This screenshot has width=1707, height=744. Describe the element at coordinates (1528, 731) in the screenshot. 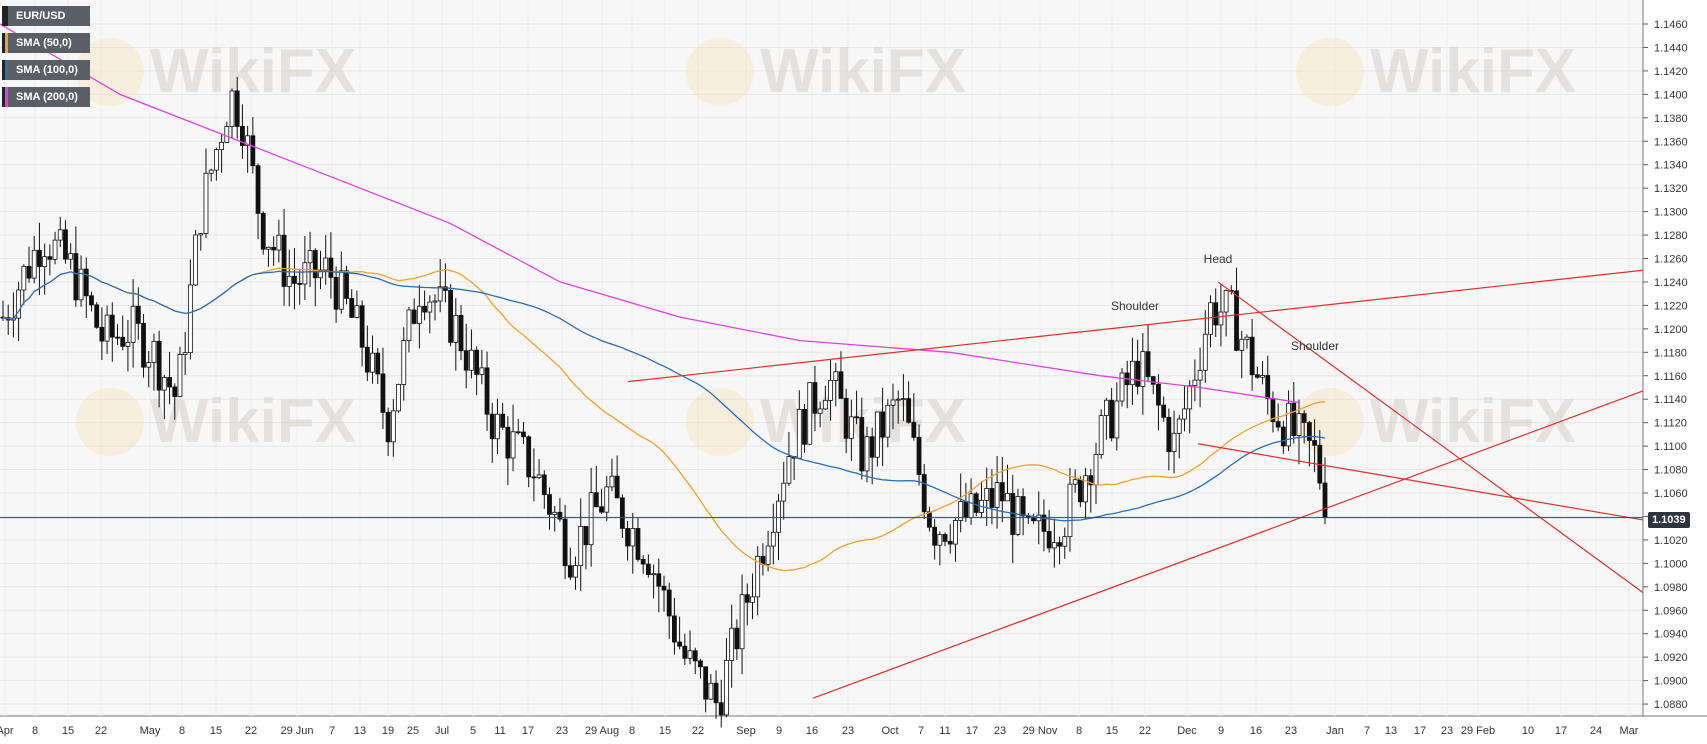

I see `x-tick-label: 10` at that location.